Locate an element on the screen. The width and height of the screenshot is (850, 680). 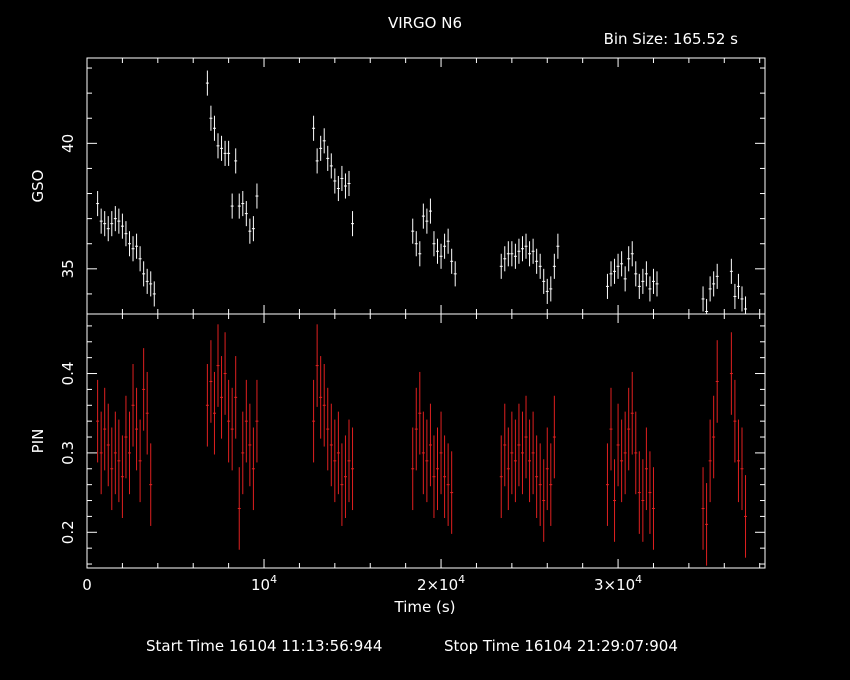
y-tick-label: 40 is located at coordinates (68, 143).